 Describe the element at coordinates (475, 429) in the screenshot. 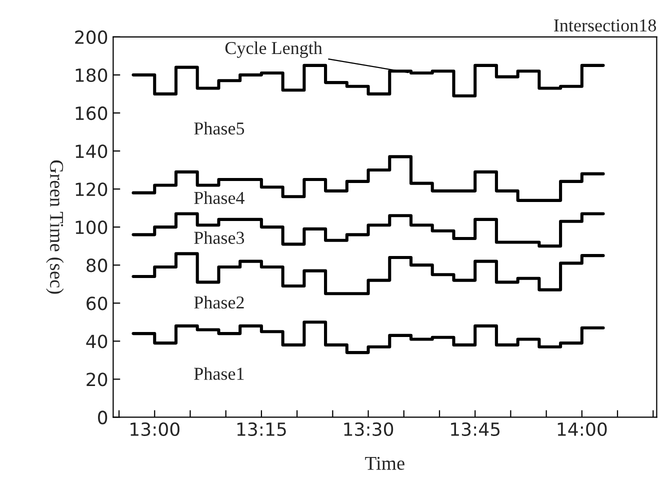

I see `x-tick-label: 13:45` at that location.